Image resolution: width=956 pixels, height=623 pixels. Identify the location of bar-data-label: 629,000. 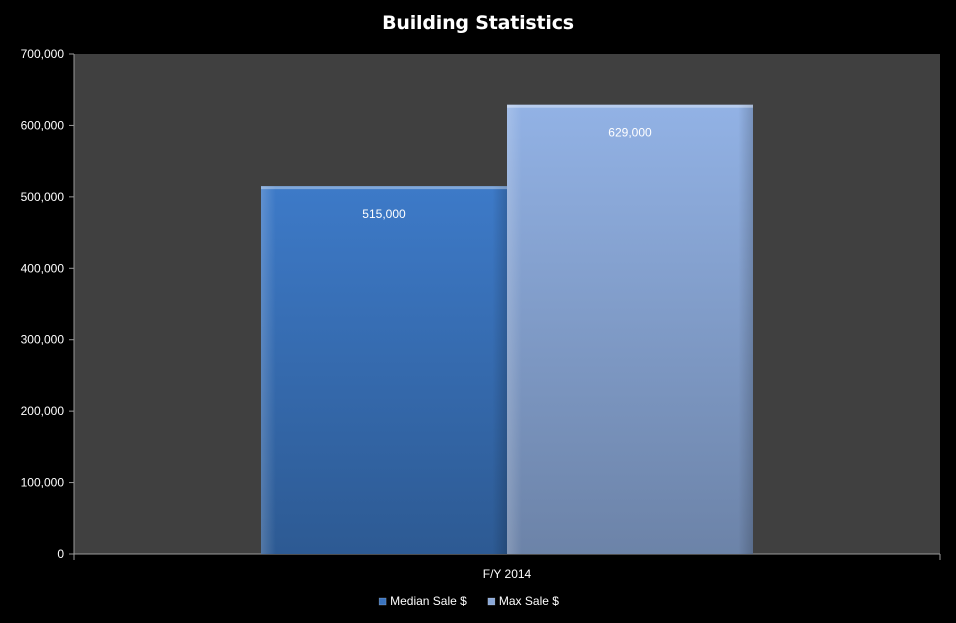
(630, 133).